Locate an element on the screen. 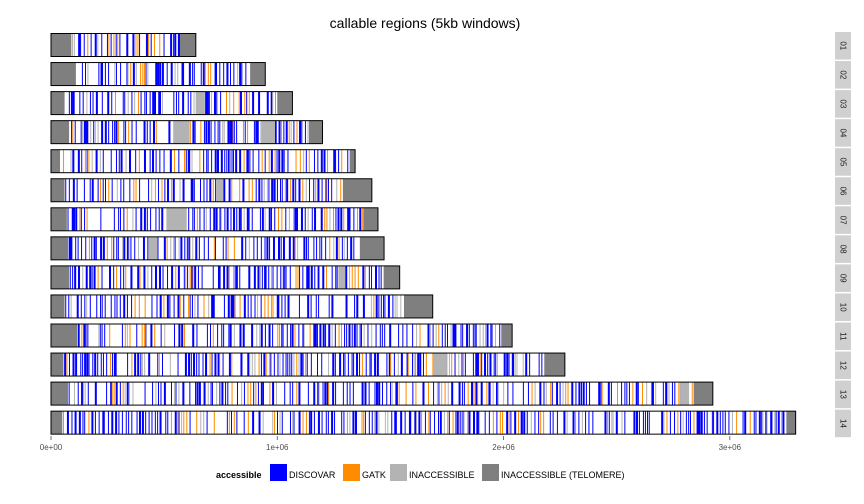  facet-strip-background is located at coordinates (843, 46).